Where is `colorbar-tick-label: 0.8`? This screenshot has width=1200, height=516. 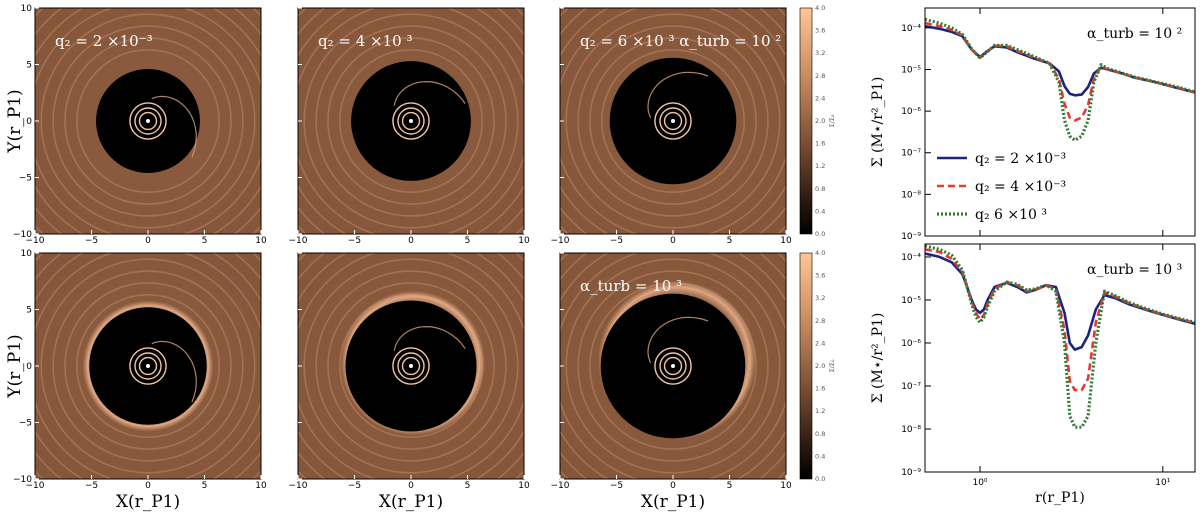 colorbar-tick-label: 0.8 is located at coordinates (820, 434).